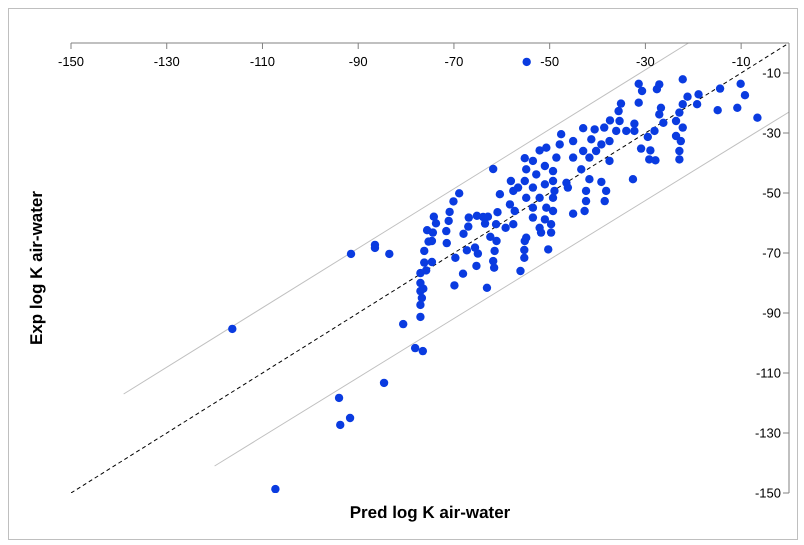 The height and width of the screenshot is (545, 804). Describe the element at coordinates (771, 313) in the screenshot. I see `y-tick-label: -90` at that location.